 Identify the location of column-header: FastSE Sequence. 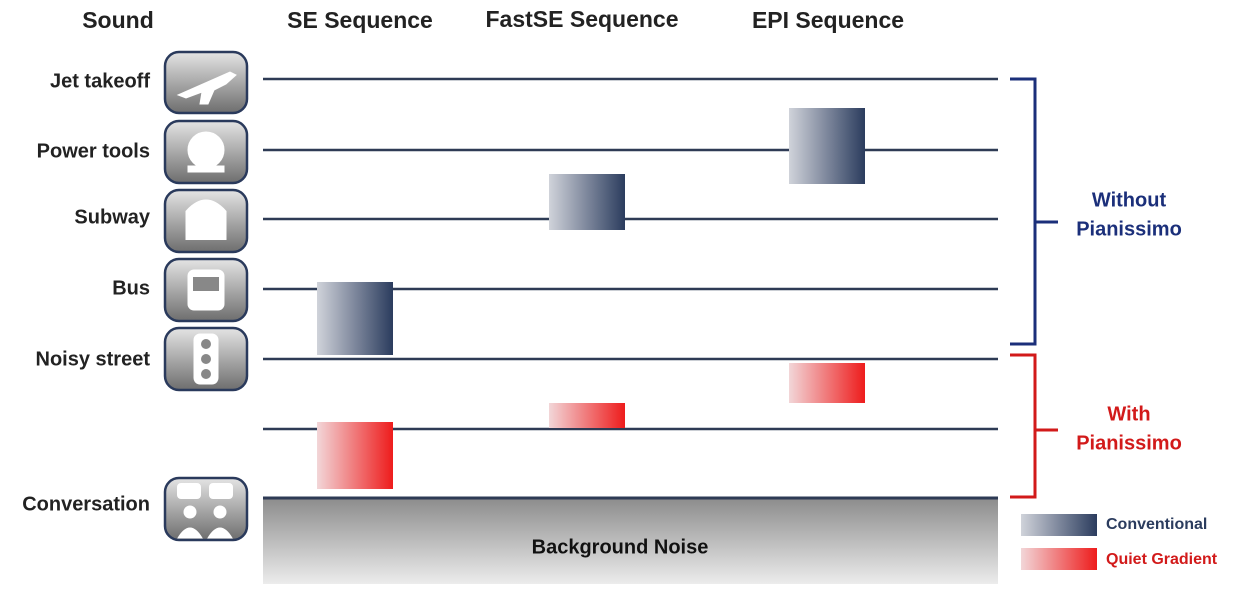
(581, 19).